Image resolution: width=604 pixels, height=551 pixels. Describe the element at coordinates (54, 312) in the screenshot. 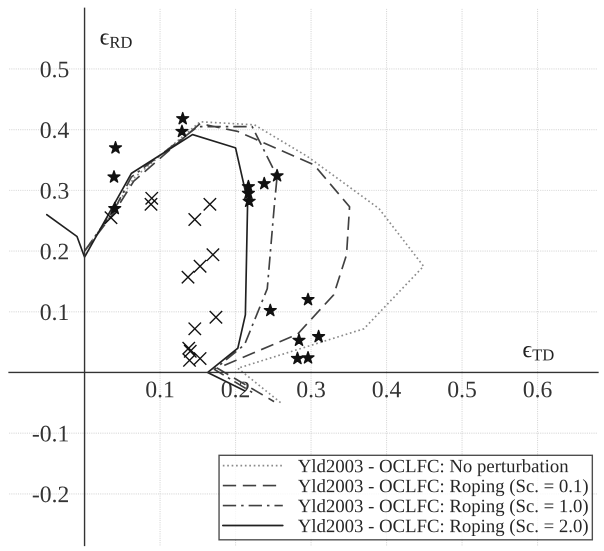

I see `y-tick-label: 0.1` at that location.